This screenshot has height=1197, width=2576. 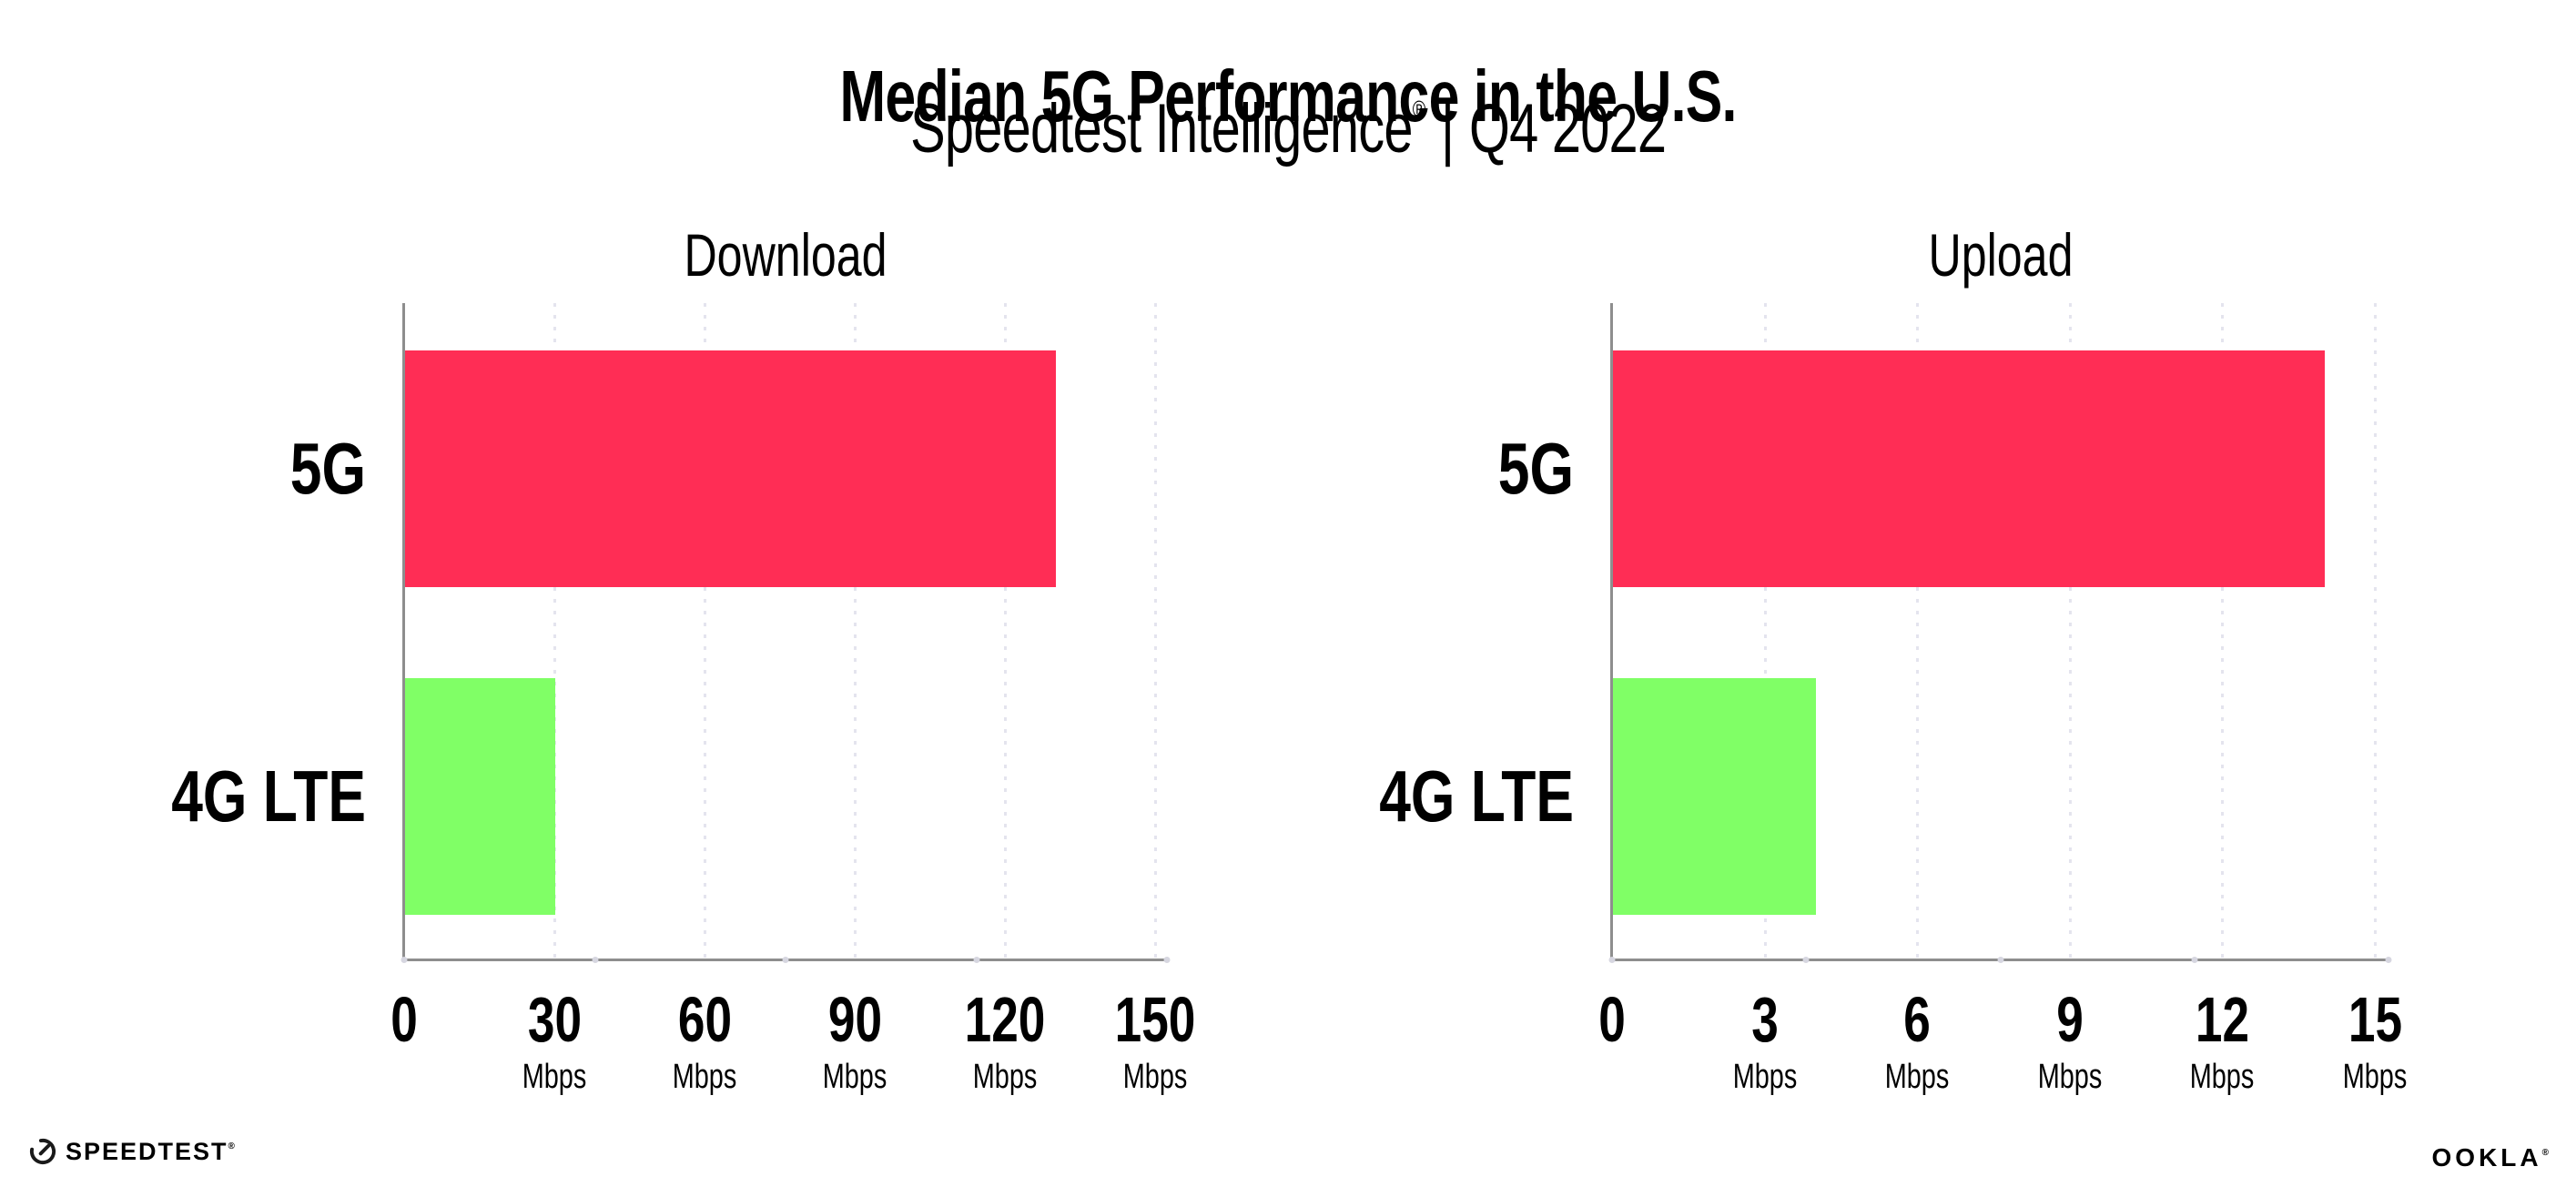 What do you see at coordinates (480, 796) in the screenshot?
I see `download-bar-4g-lte` at bounding box center [480, 796].